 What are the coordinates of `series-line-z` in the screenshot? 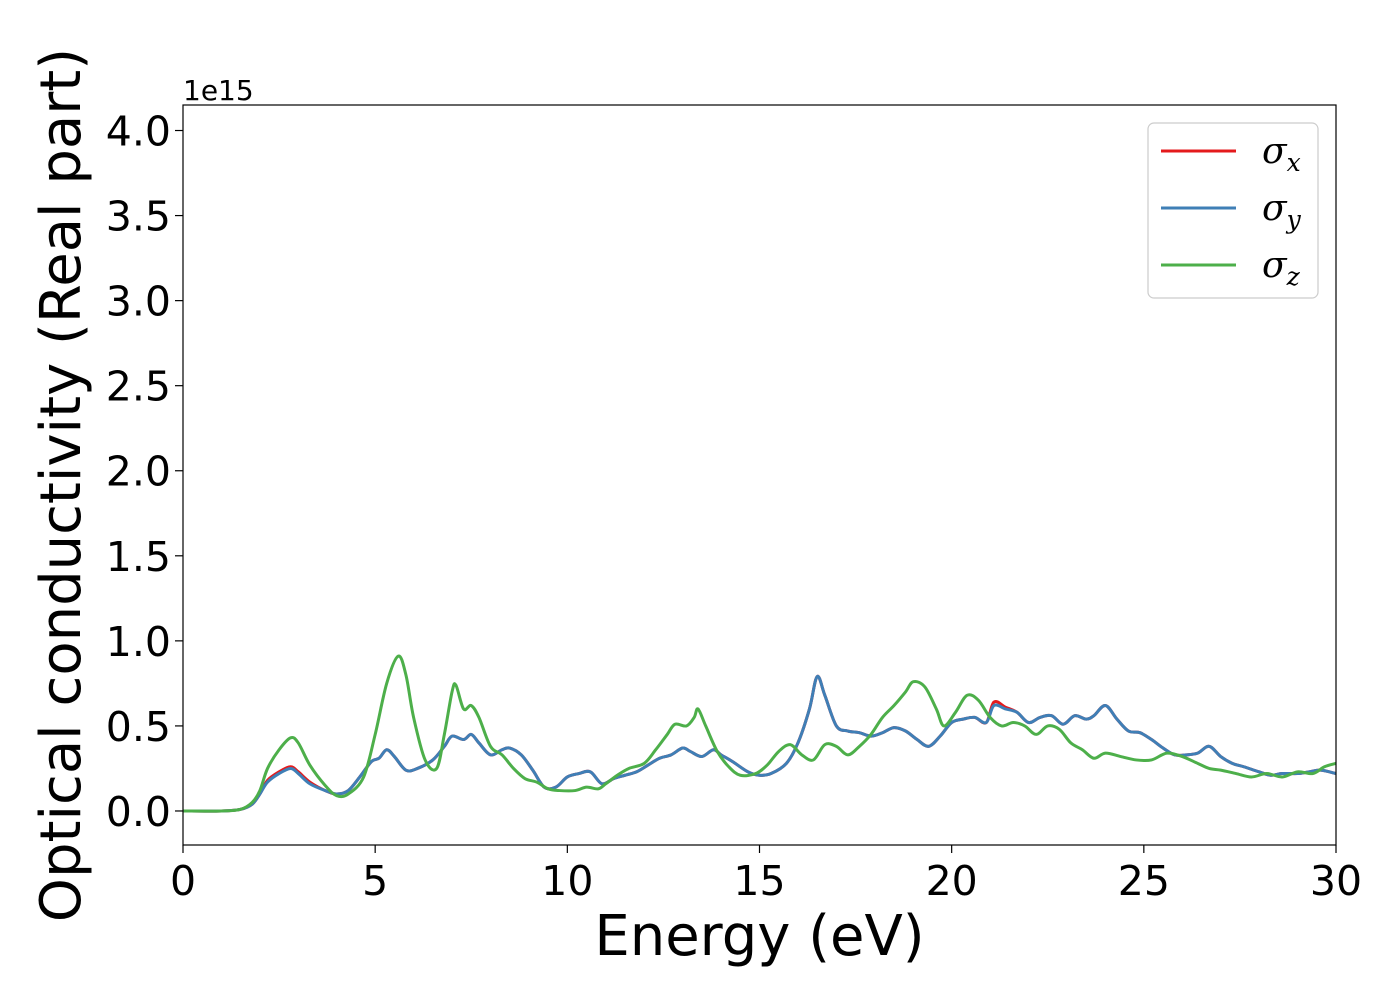 It's located at (759, 733).